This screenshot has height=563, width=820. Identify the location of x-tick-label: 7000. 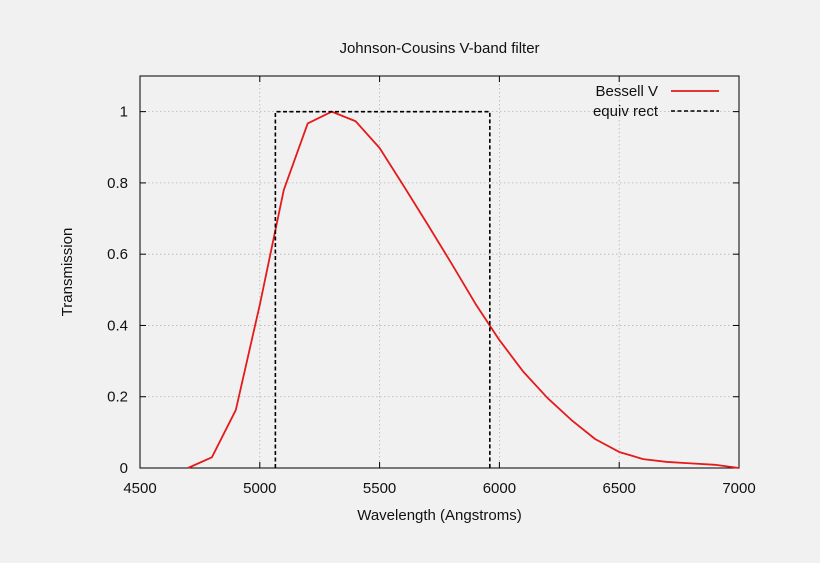
(738, 488).